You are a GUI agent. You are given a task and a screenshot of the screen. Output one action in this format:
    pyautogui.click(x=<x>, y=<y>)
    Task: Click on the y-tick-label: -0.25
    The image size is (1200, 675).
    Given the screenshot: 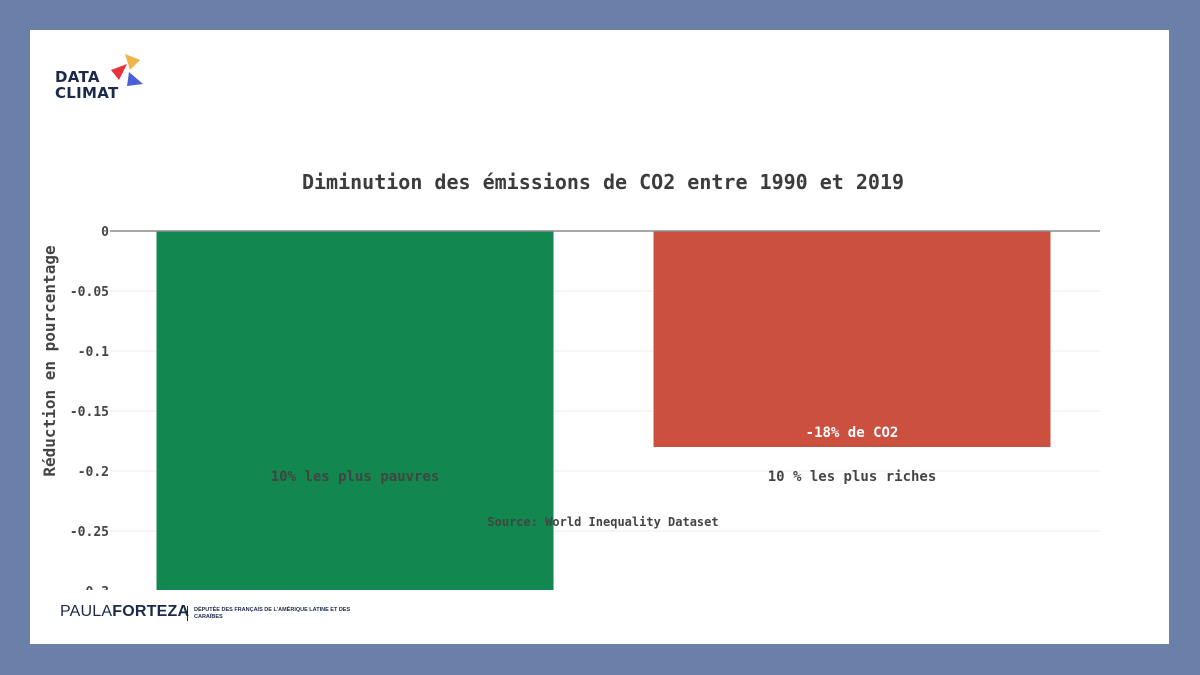 What is the action you would take?
    pyautogui.click(x=89, y=532)
    